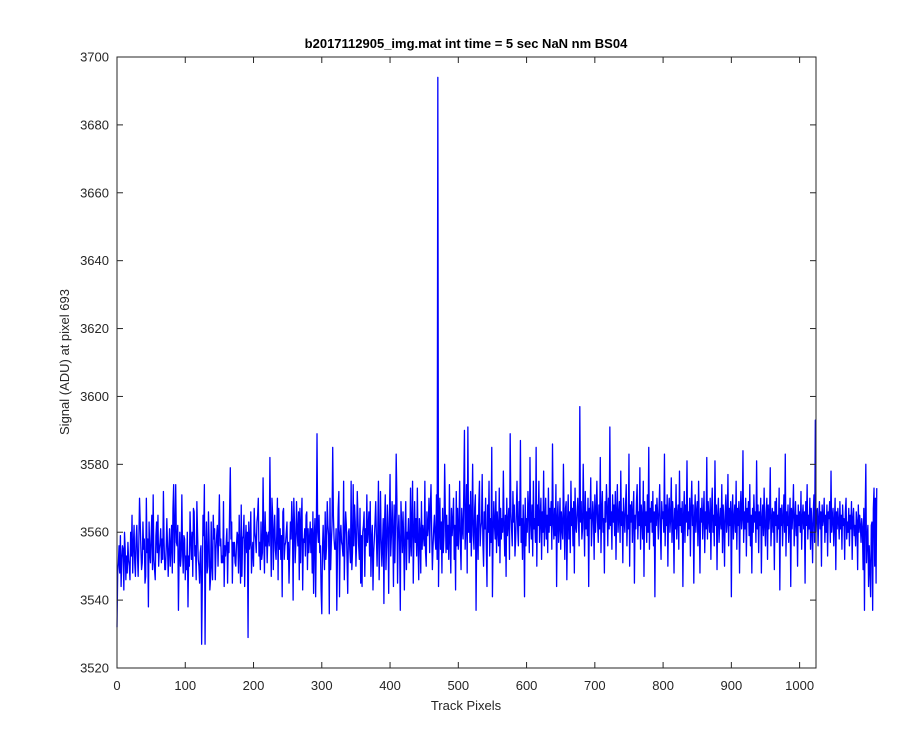 The width and height of the screenshot is (900, 750). Describe the element at coordinates (94, 600) in the screenshot. I see `y-tick-label: 3540` at that location.